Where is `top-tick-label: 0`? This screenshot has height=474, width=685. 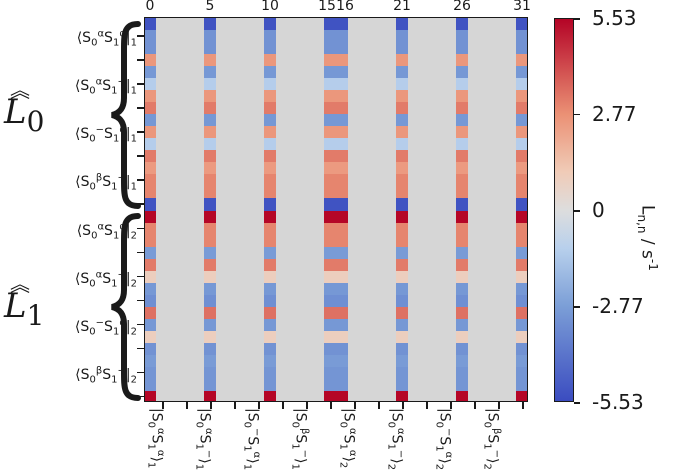 top-tick-label: 0 is located at coordinates (150, 7).